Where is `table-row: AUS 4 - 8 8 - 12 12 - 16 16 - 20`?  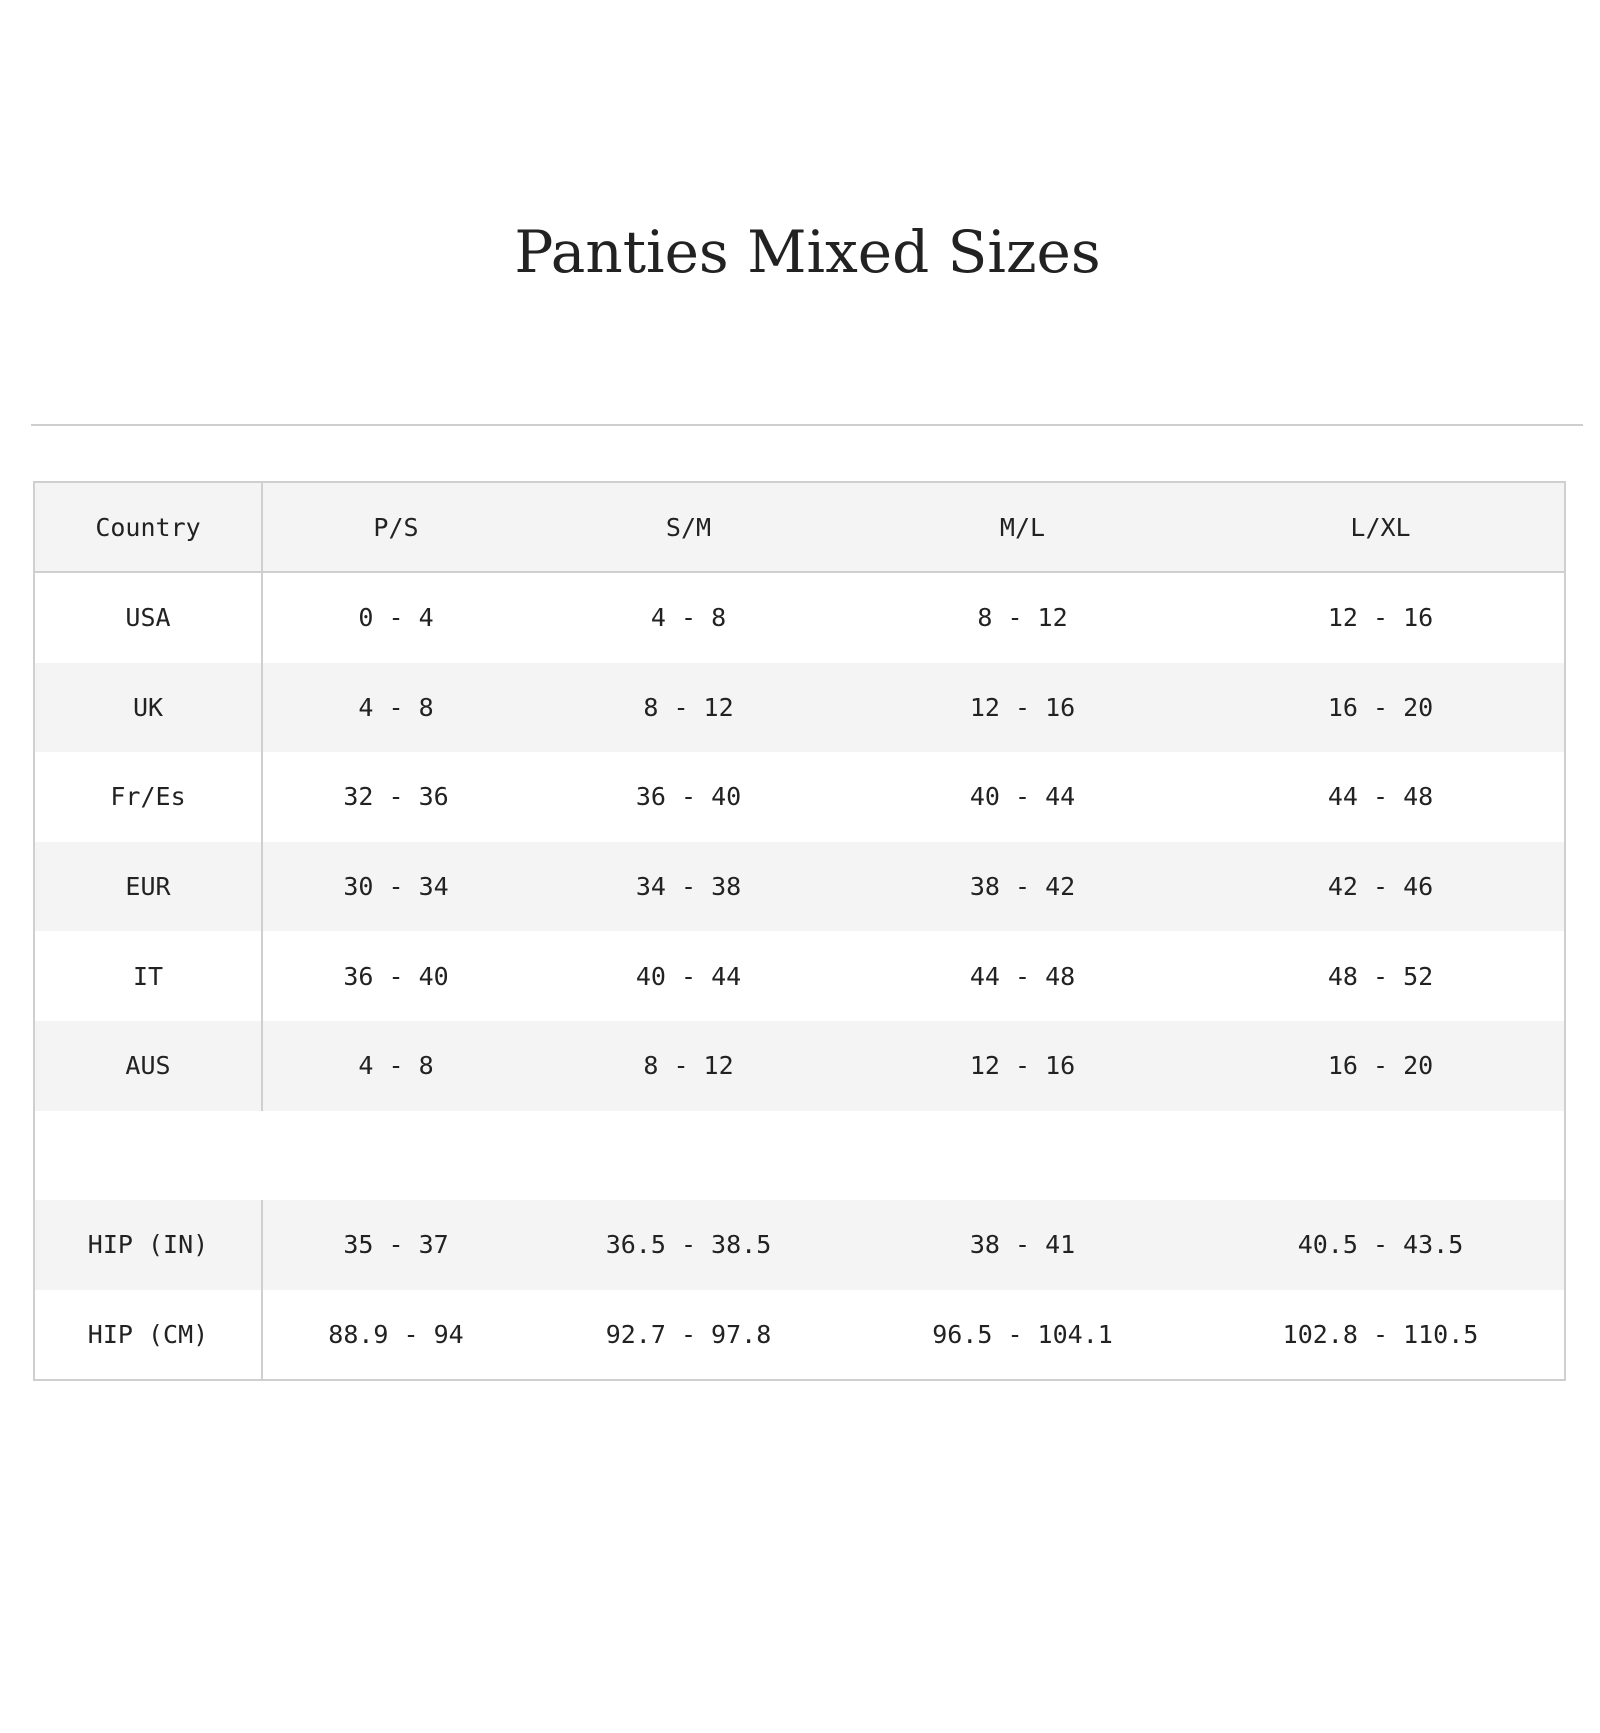
table-row: AUS 4 - 8 8 - 12 12 - 16 16 - 20 is located at coordinates (799, 1065).